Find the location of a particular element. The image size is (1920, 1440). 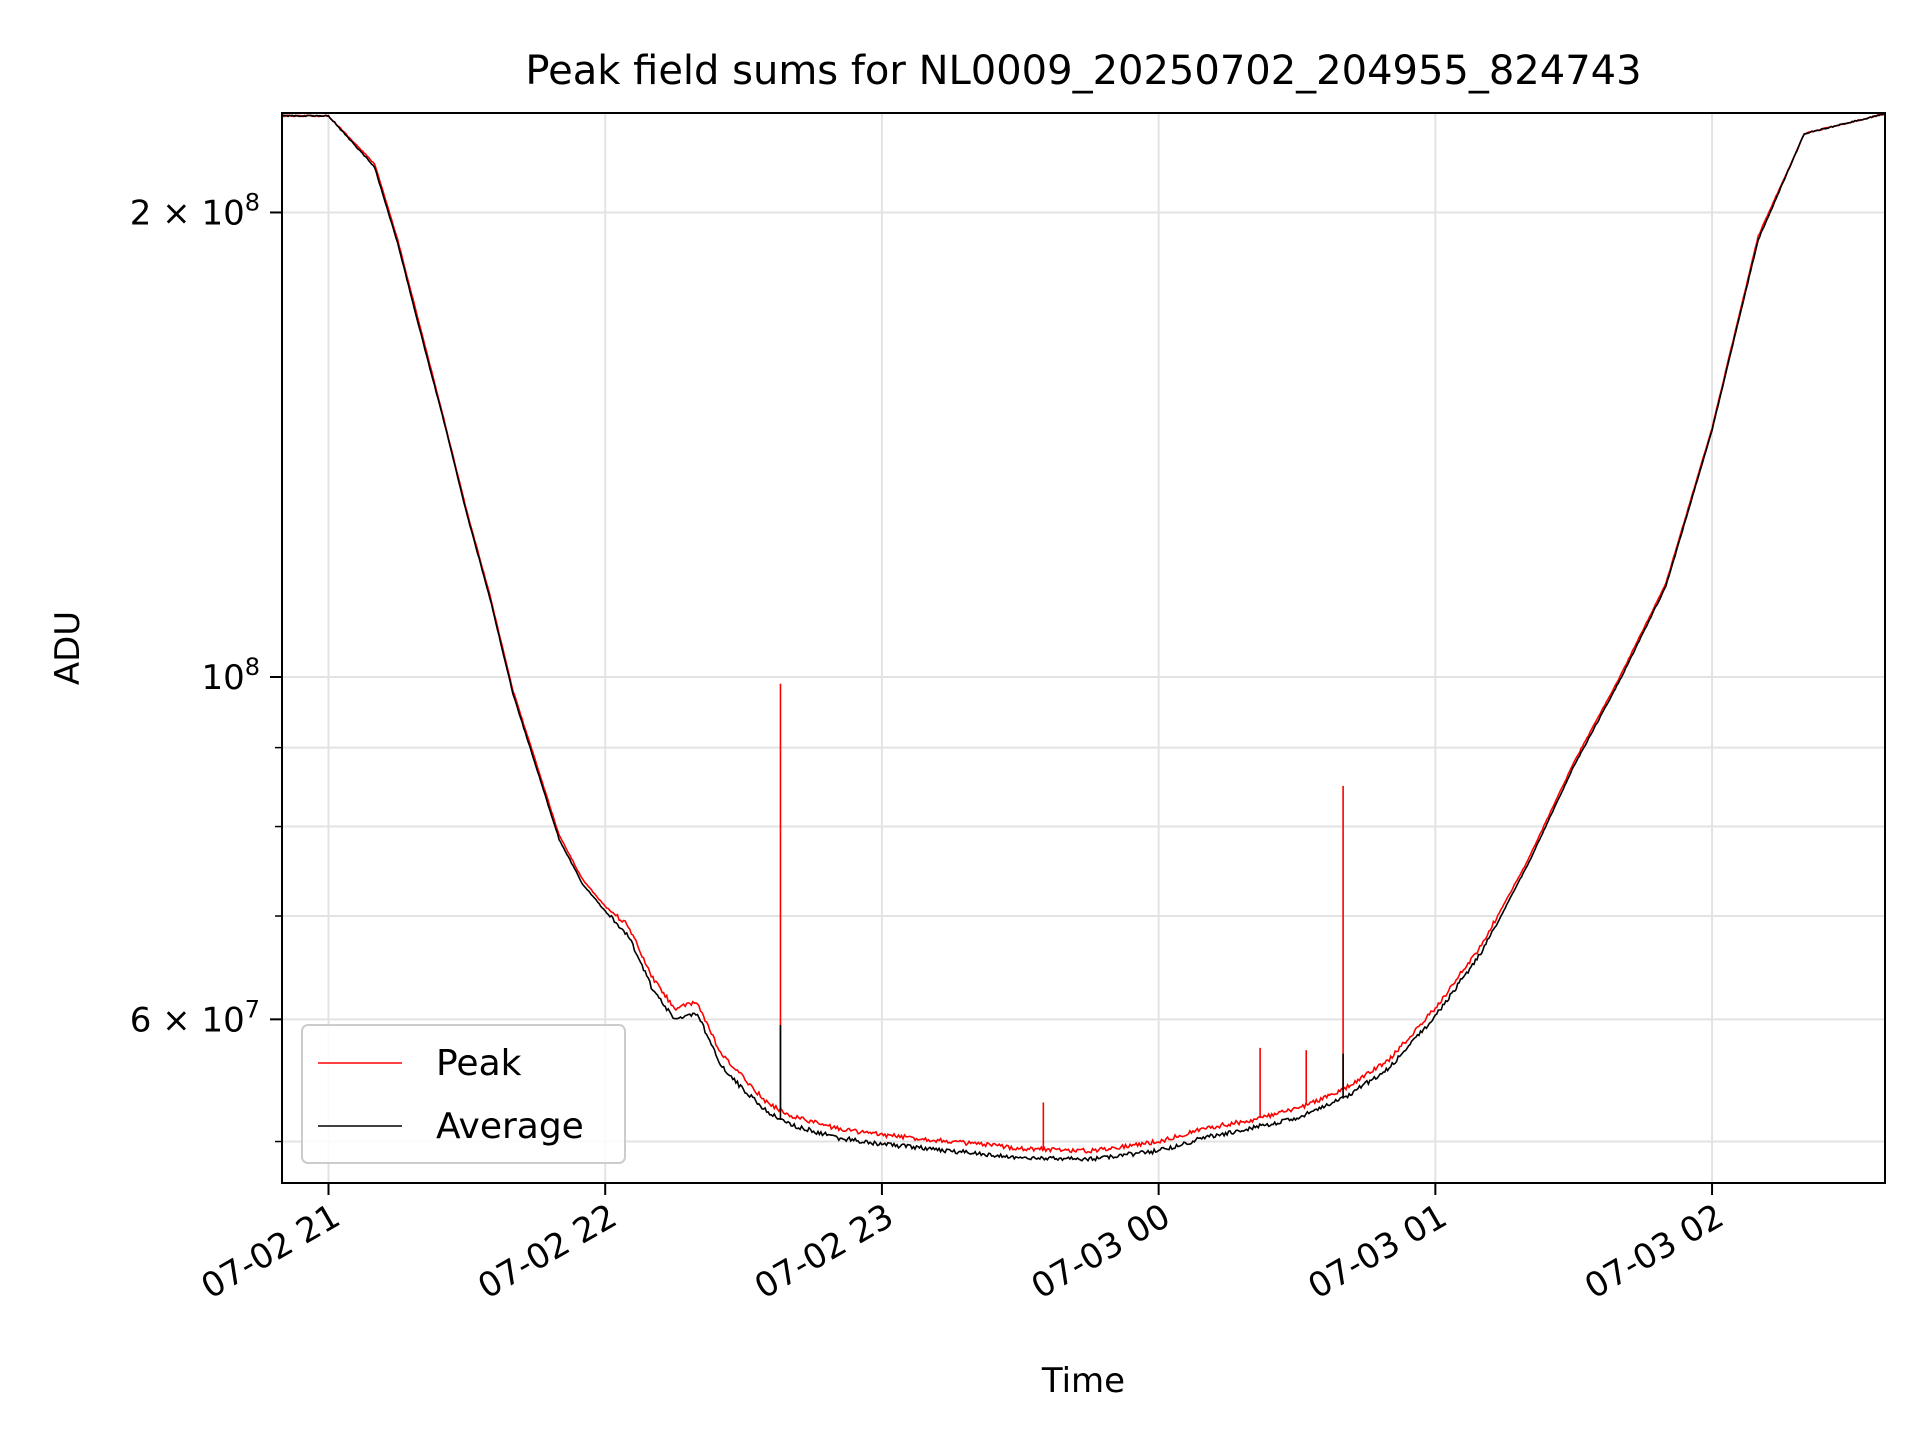

y-tick-label: 2 × 108 is located at coordinates (195, 210).